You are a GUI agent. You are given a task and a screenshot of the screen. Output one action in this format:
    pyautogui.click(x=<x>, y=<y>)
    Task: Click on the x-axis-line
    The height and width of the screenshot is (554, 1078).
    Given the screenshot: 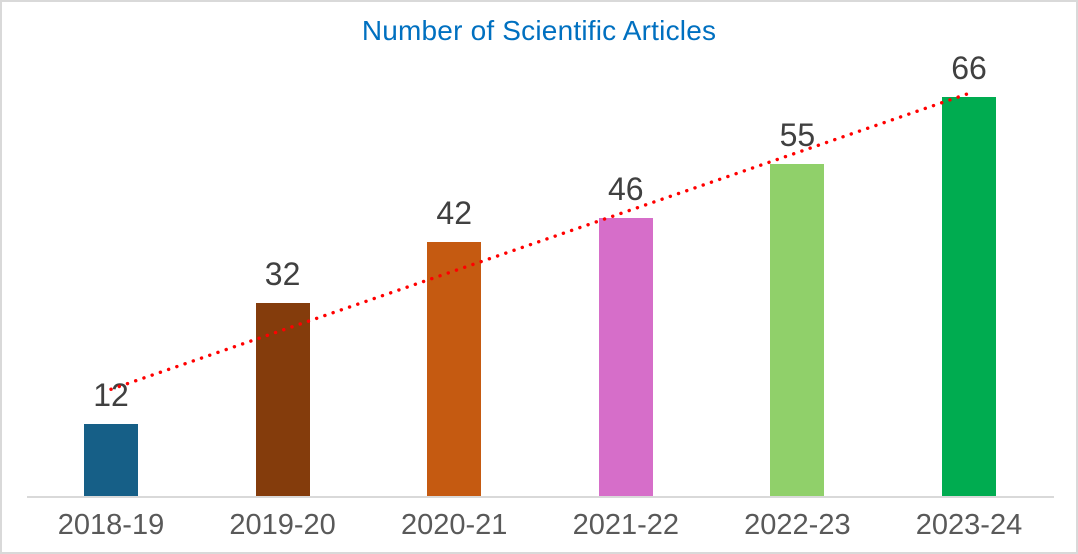 What is the action you would take?
    pyautogui.click(x=540, y=497)
    